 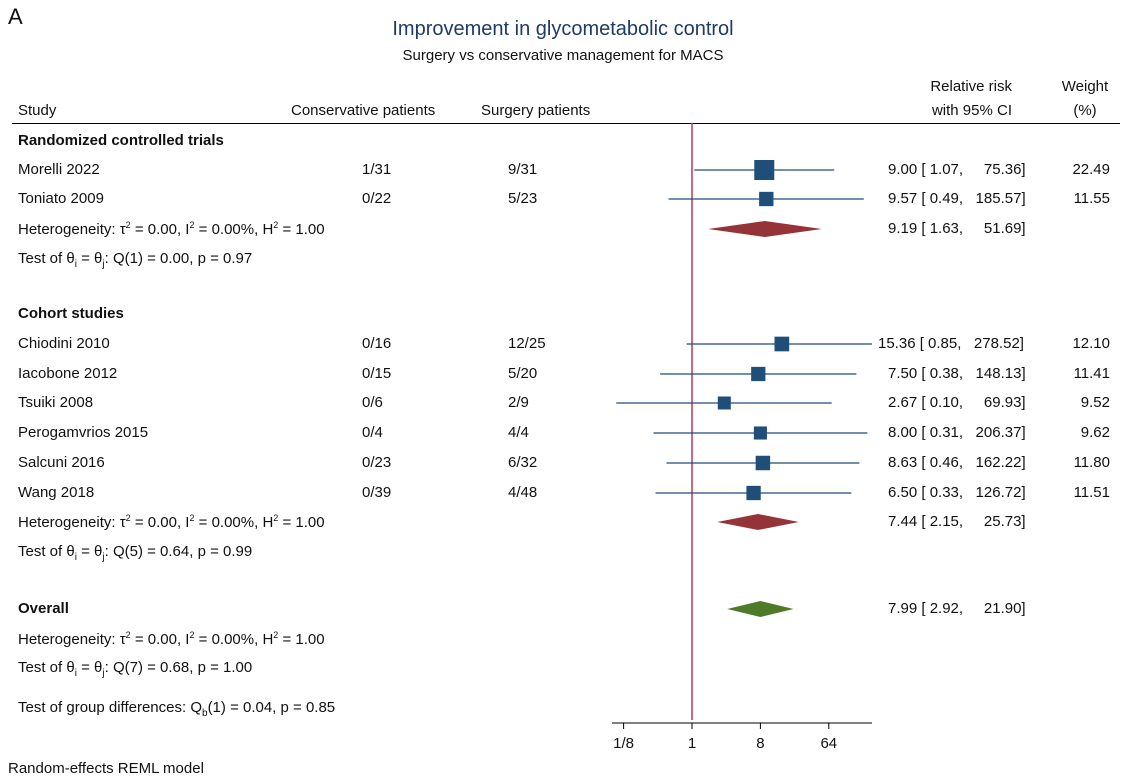 What do you see at coordinates (828, 743) in the screenshot?
I see `x-tick-label: 64` at bounding box center [828, 743].